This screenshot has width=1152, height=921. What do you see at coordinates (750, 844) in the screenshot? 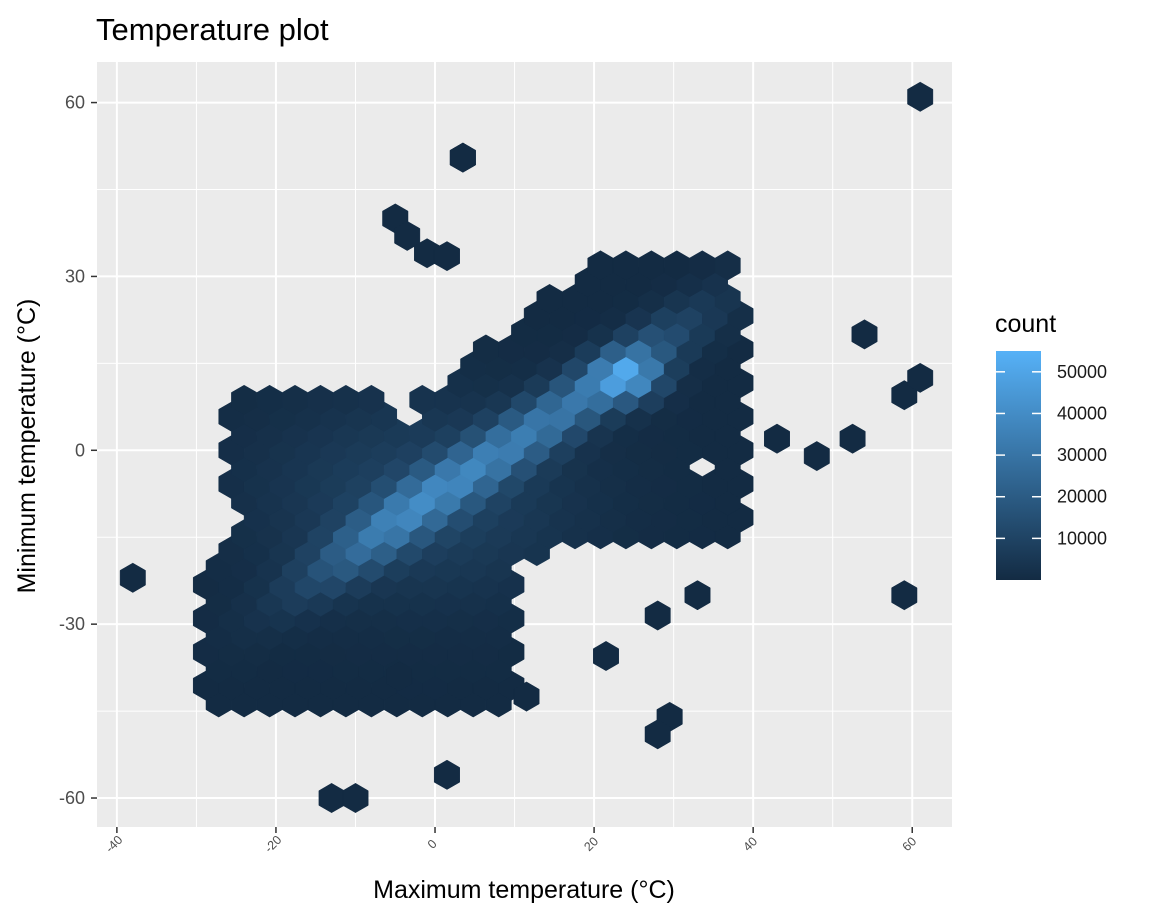
I see `x-tick-label: 40` at bounding box center [750, 844].